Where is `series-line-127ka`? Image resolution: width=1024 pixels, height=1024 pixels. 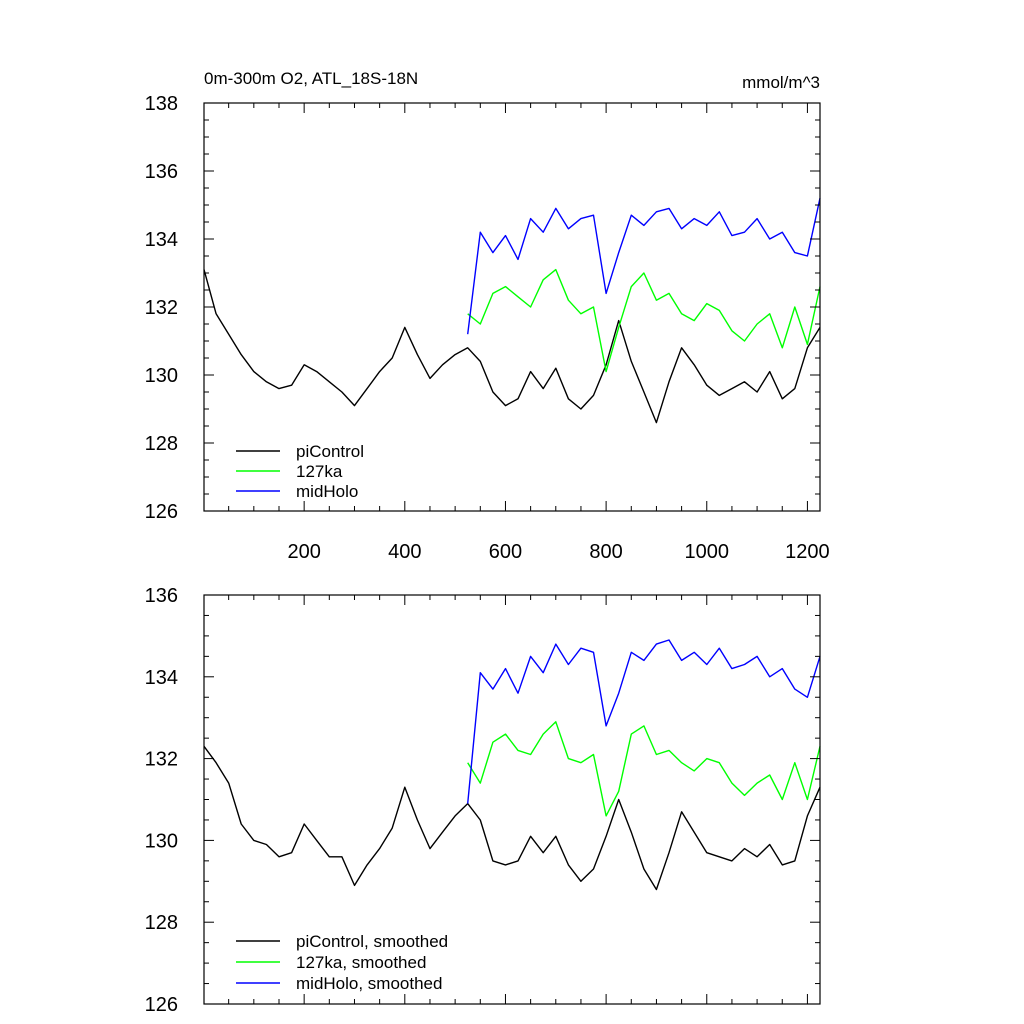 series-line-127ka is located at coordinates (644, 320).